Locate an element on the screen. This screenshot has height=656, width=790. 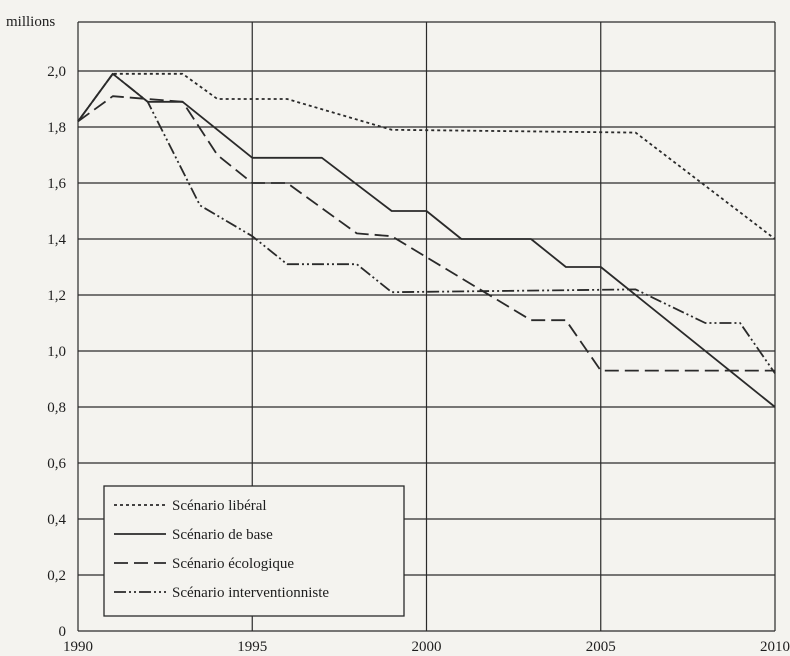
y-tick-label: 0,6 is located at coordinates (56, 464).